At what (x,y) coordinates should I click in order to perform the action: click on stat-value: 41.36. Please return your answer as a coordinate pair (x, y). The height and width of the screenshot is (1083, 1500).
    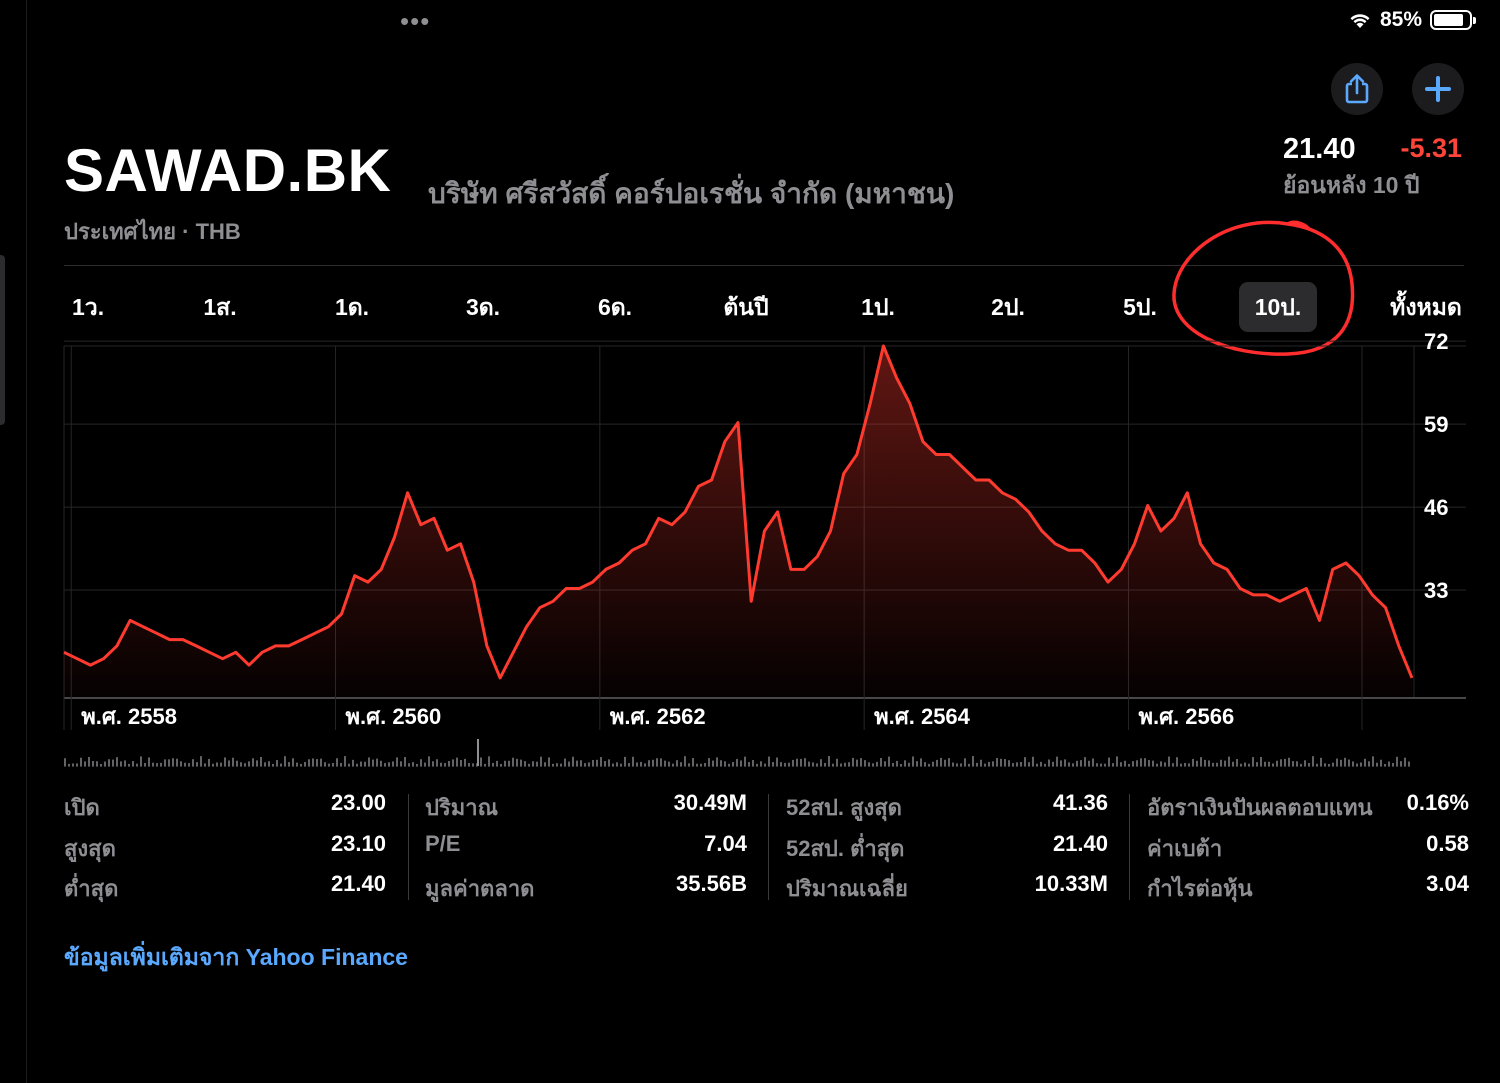
    Looking at the image, I should click on (1080, 802).